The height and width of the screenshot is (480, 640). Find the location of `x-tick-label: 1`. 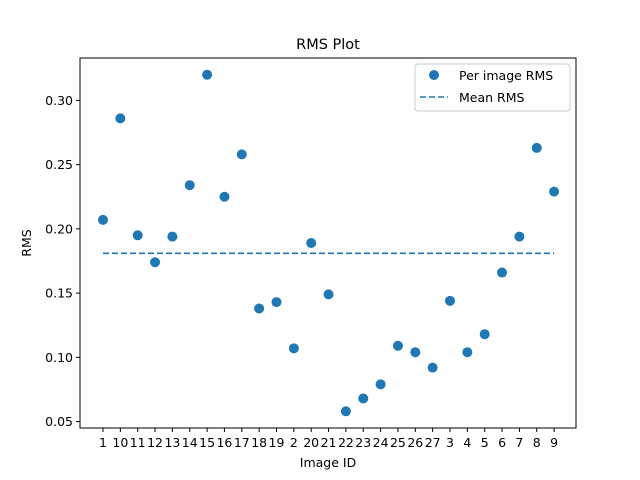

x-tick-label: 1 is located at coordinates (103, 442).